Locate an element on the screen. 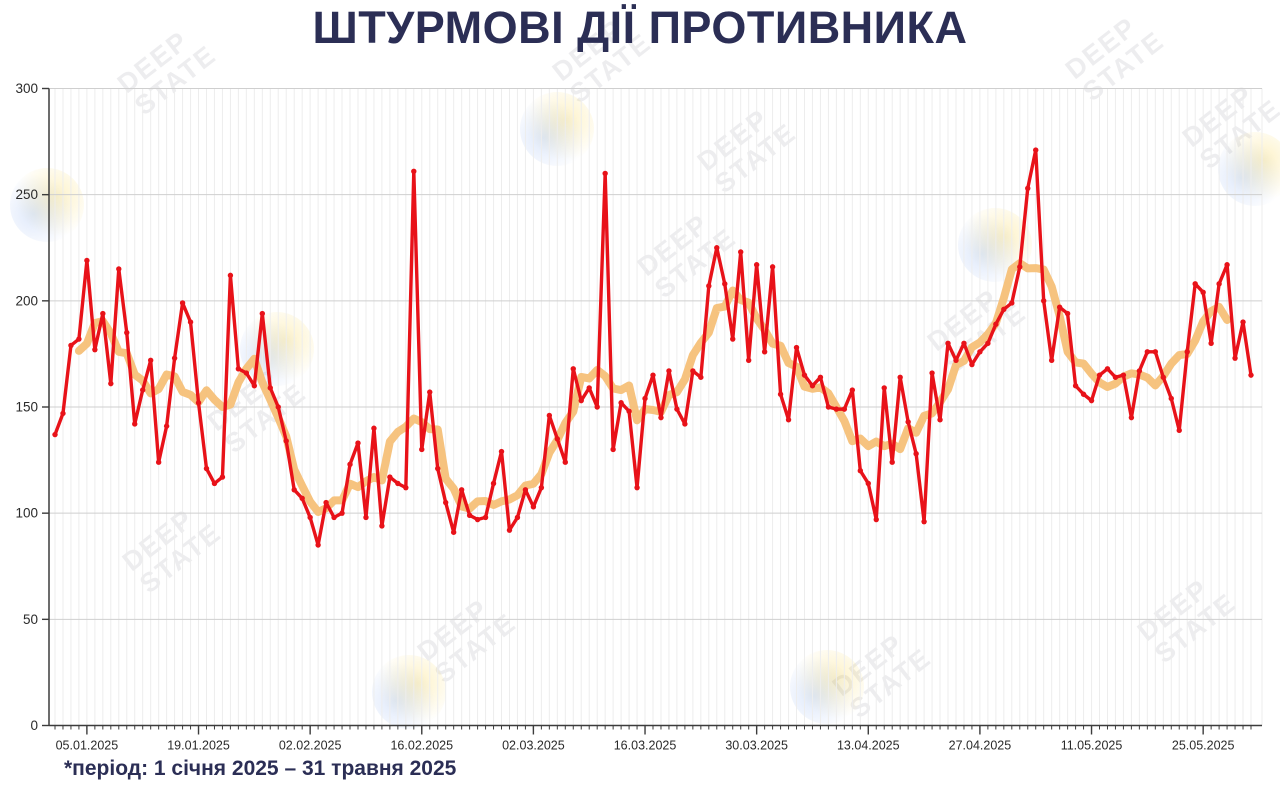 The height and width of the screenshot is (796, 1280). svg-text: 250 is located at coordinates (26, 194).